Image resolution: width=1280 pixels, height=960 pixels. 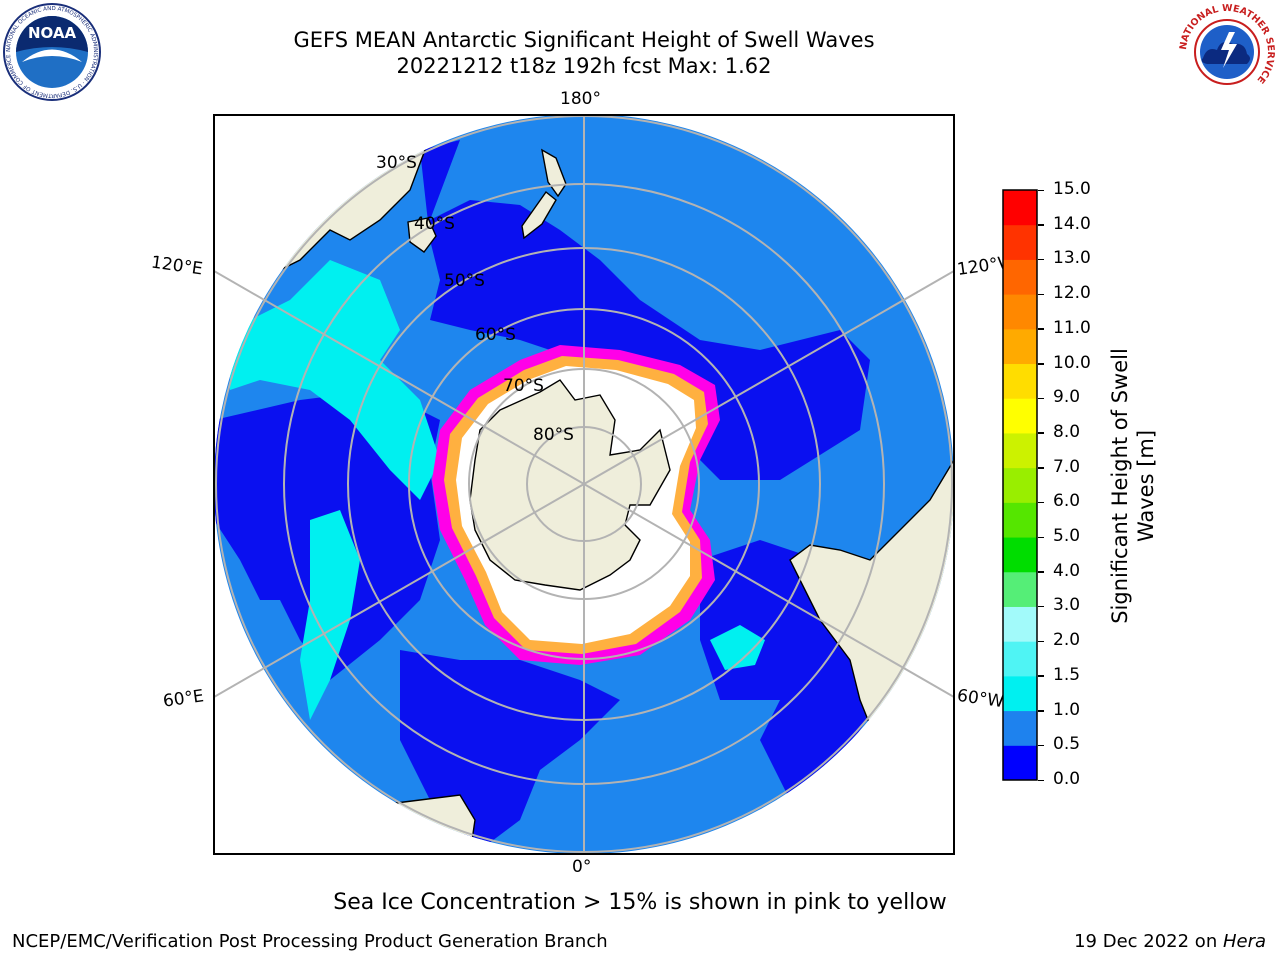 I want to click on noaa-logo-text: NOAA, so click(x=52, y=33).